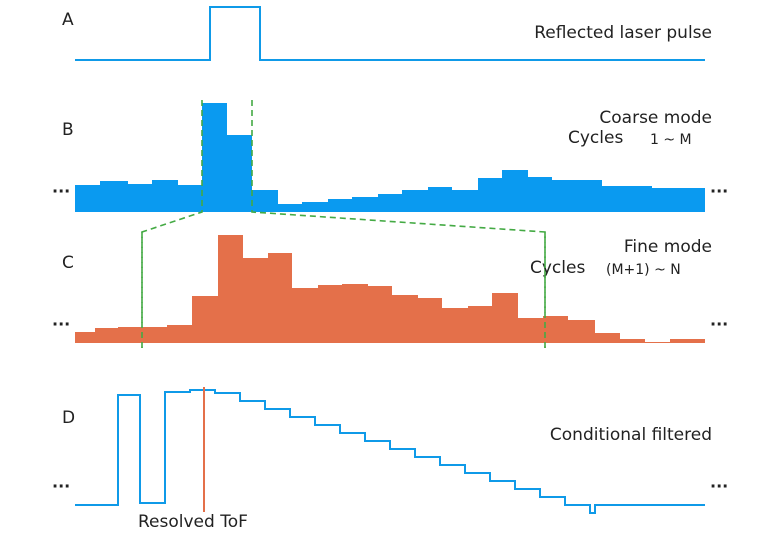  I want to click on tof-label: Resolved ToF, so click(193, 522).